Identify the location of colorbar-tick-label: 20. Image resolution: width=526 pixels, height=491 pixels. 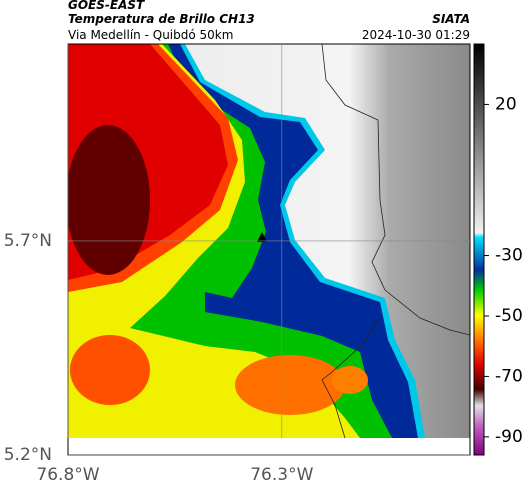
(506, 104).